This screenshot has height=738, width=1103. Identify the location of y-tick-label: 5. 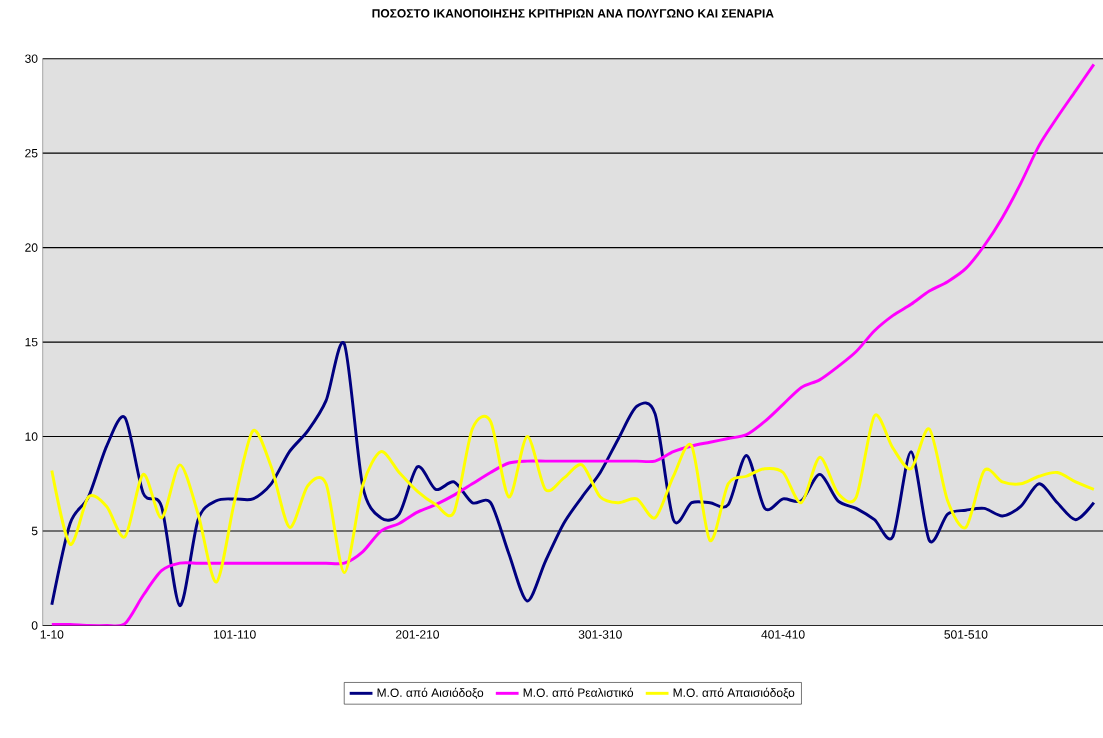
(34, 531).